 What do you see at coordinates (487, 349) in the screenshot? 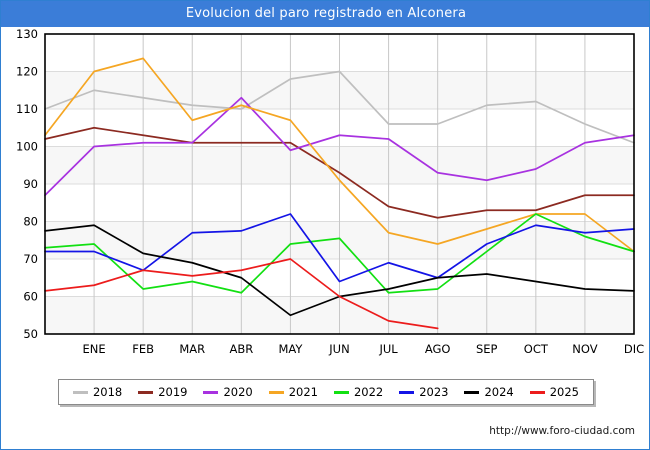
I see `x-tick-label-sep: SEP` at bounding box center [487, 349].